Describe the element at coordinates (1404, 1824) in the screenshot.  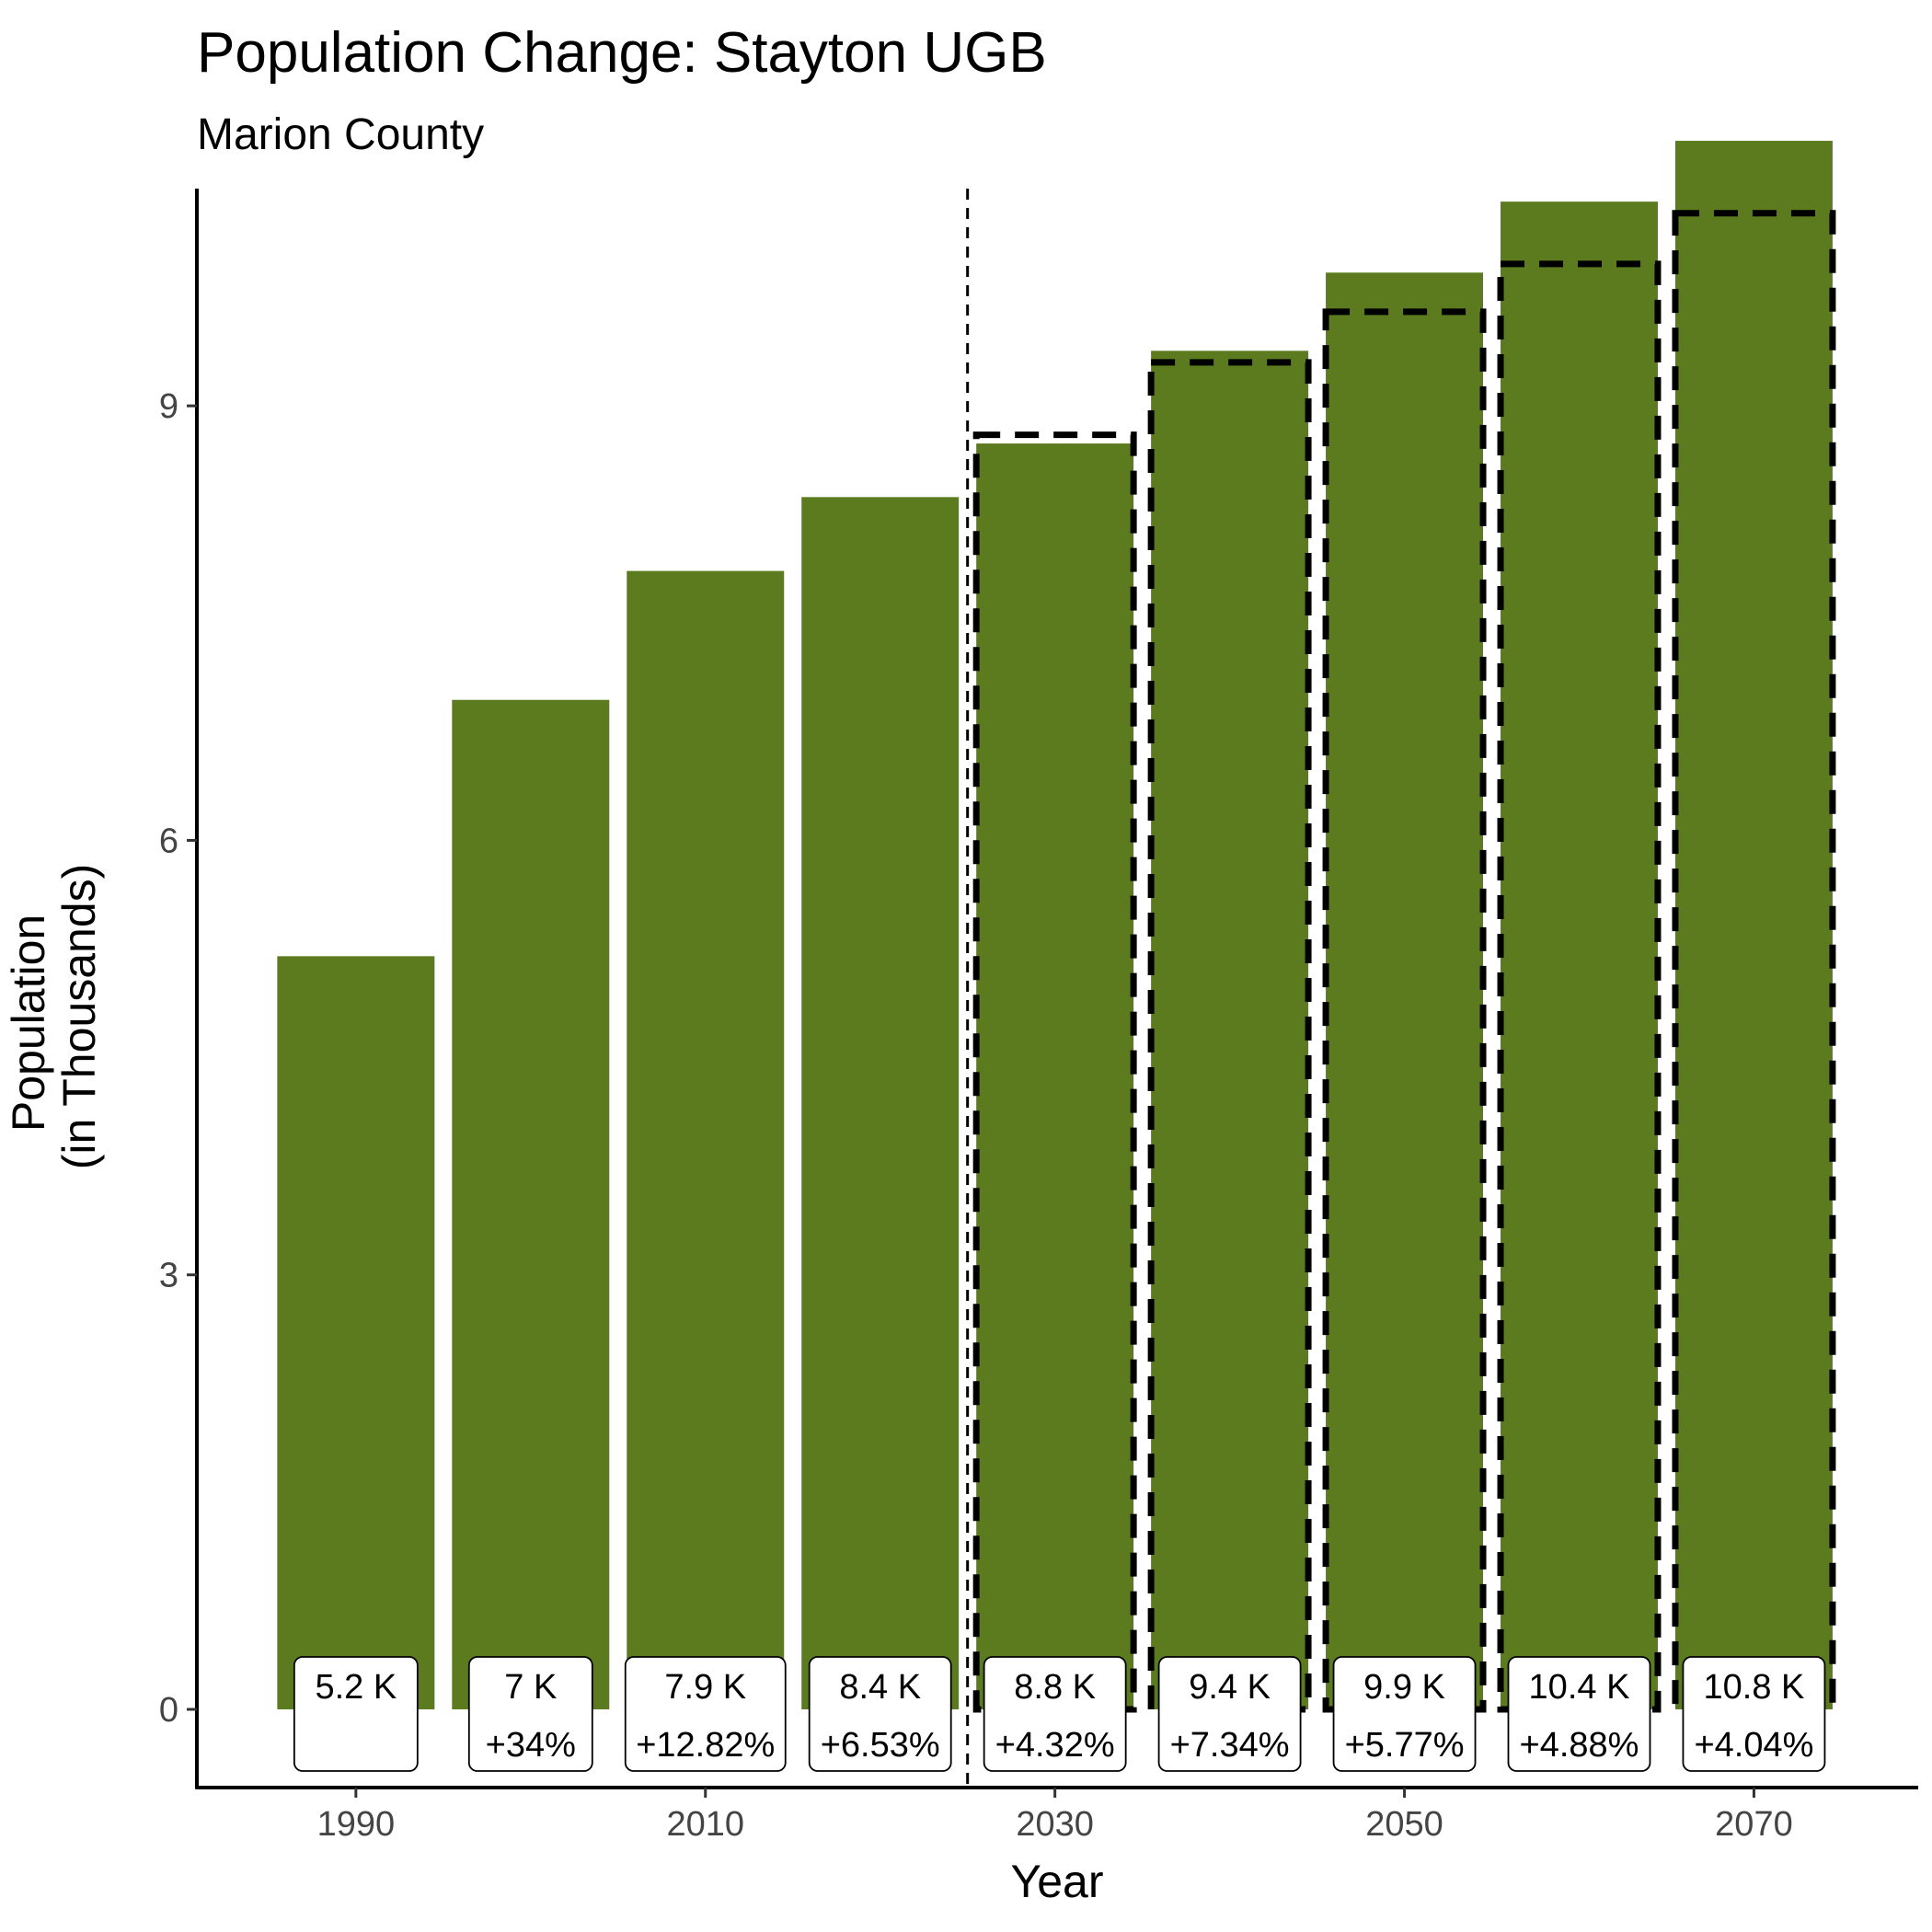
I see `x-tick-label-2050: 2050` at that location.